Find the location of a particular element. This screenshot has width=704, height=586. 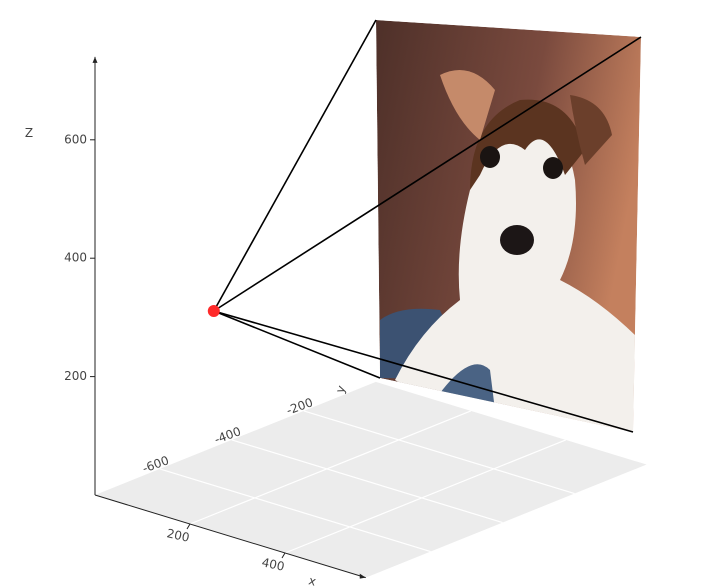

x-axis is located at coordinates (230, 536).